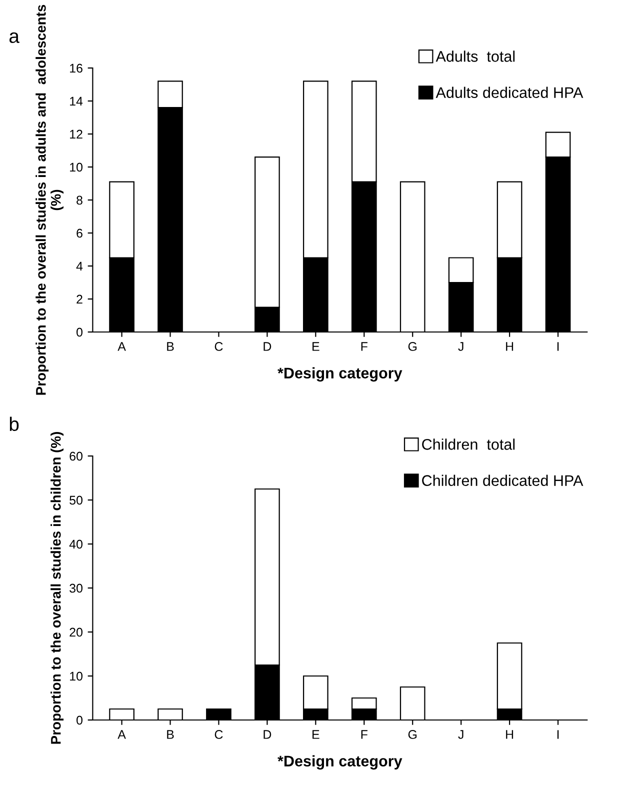  Describe the element at coordinates (76, 101) in the screenshot. I see `y-tick-label: 14` at that location.